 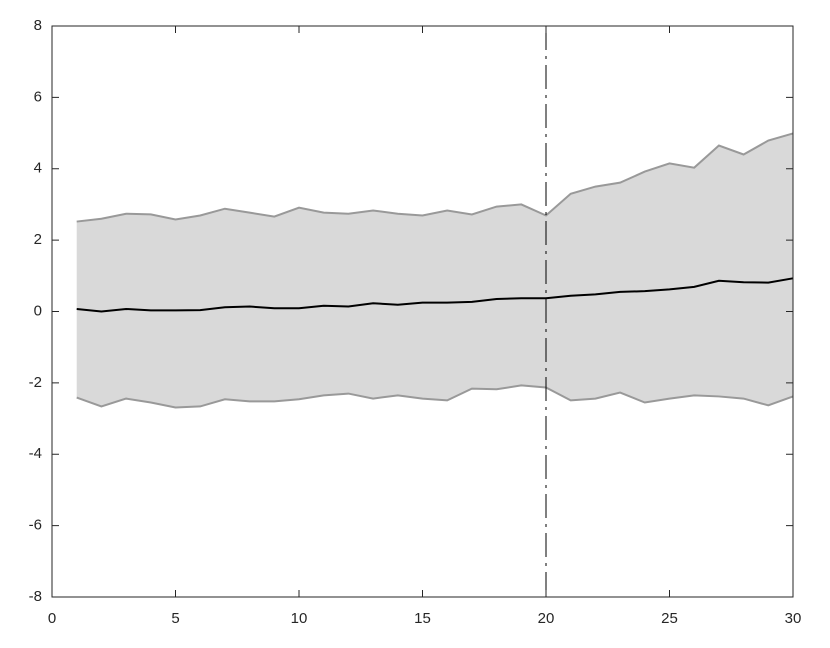 I want to click on x-tick-label: 30, so click(x=793, y=618).